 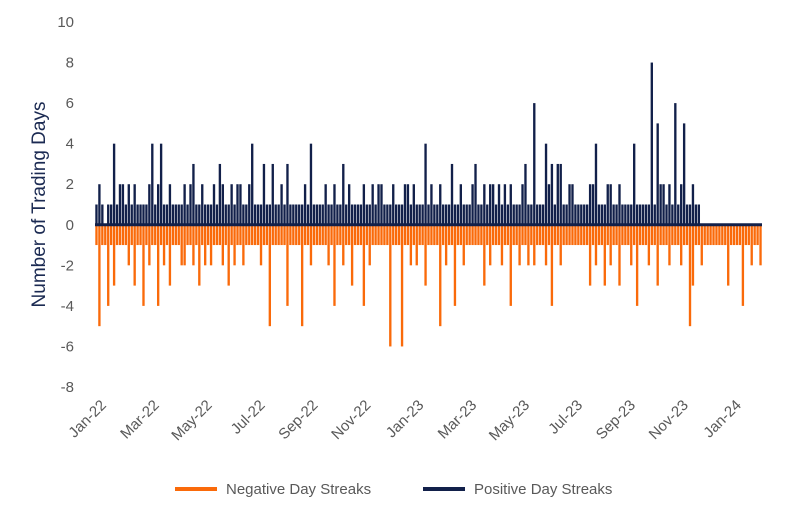 What do you see at coordinates (39, 205) in the screenshot?
I see `y-axis-label: Number of Trading Days` at bounding box center [39, 205].